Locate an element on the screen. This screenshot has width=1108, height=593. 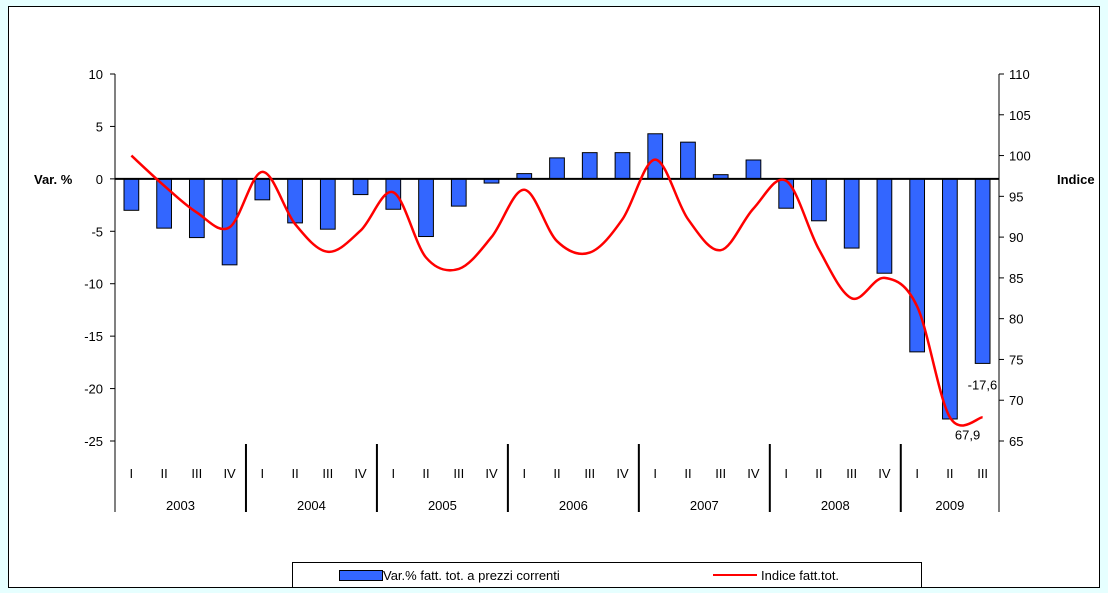
legend-line-label: Indice fatt.tot. is located at coordinates (800, 575).